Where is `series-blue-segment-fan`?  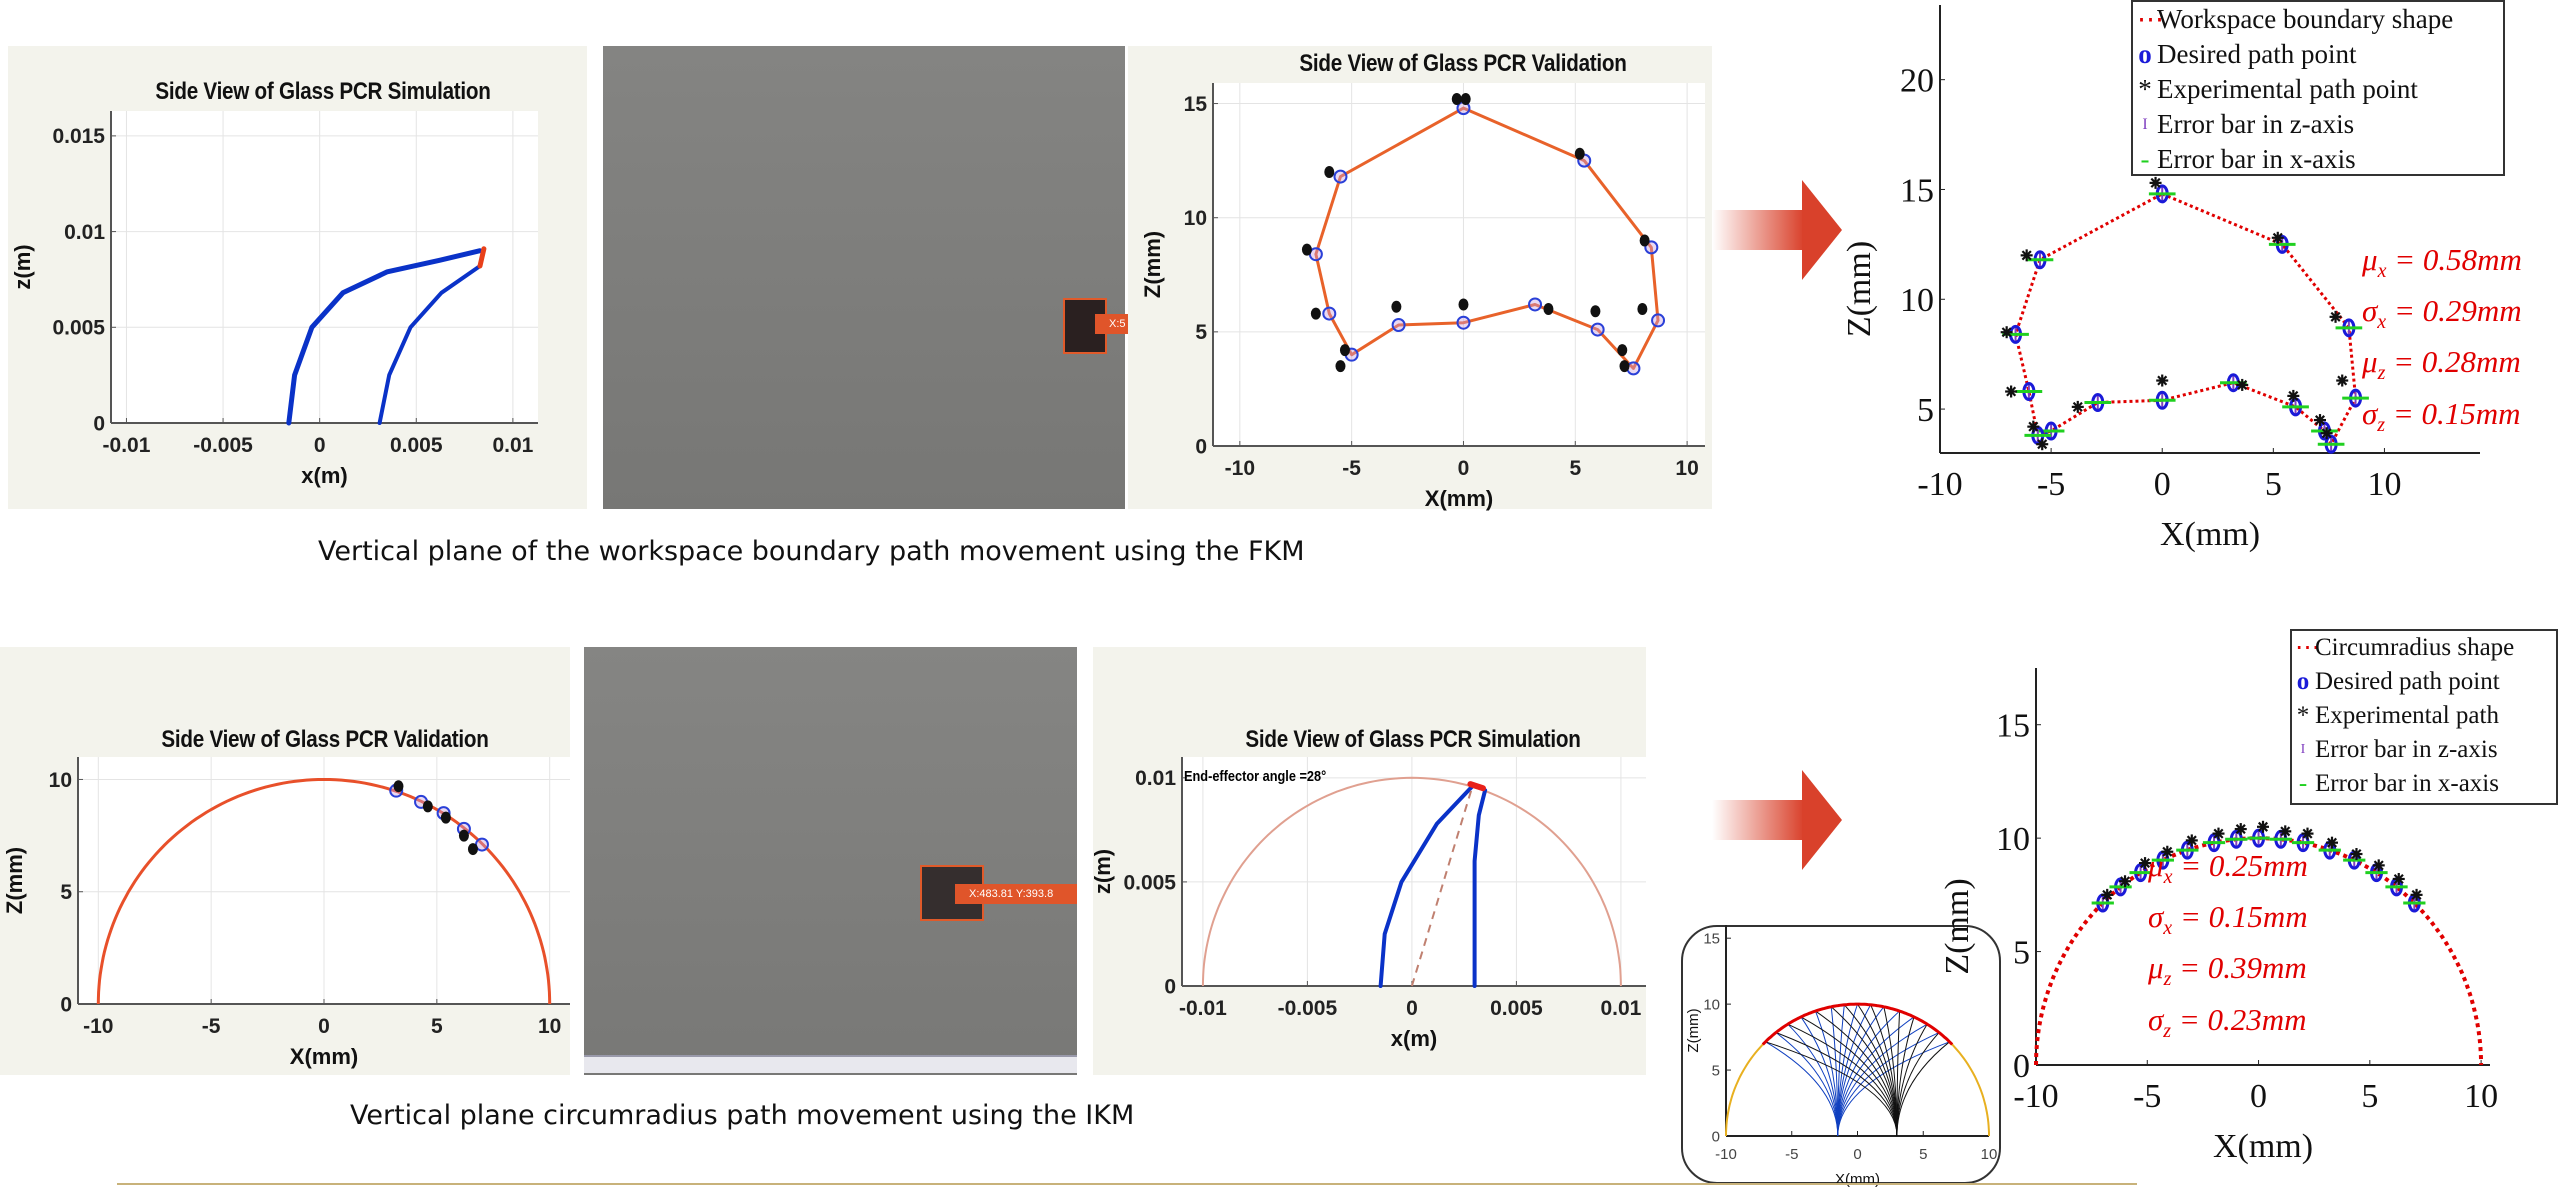
series-blue-segment-fan is located at coordinates (1857, 1070).